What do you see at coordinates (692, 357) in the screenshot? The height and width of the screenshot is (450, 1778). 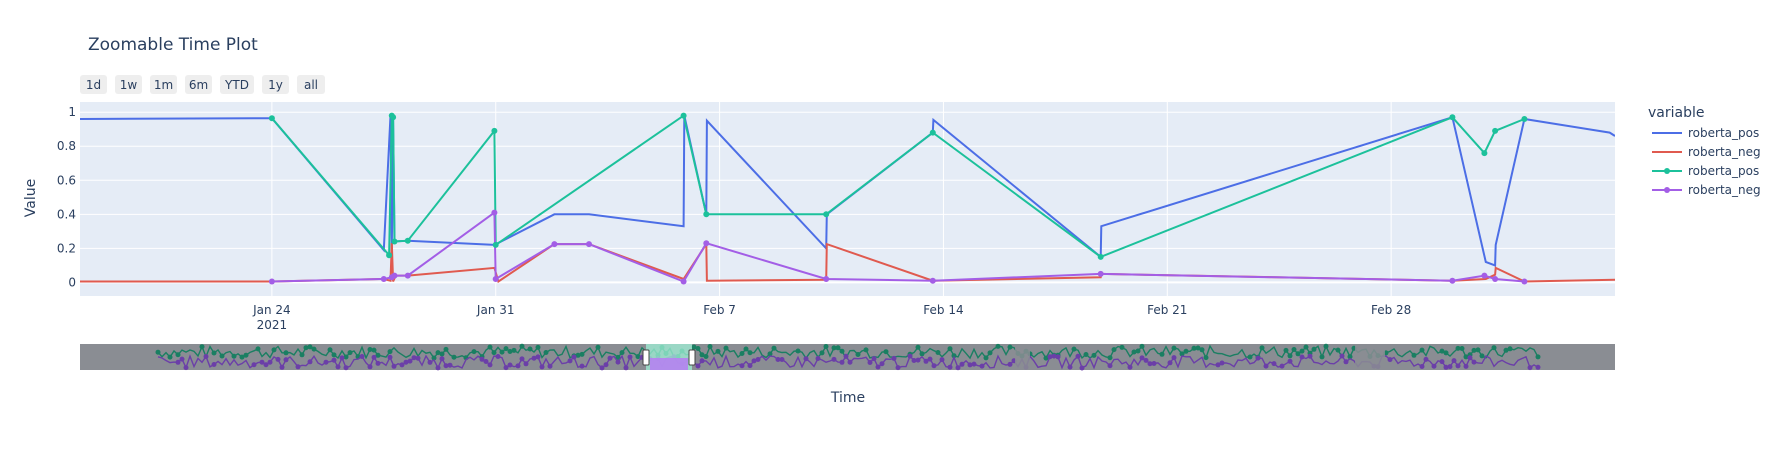 I see `range-slider-right-handle` at bounding box center [692, 357].